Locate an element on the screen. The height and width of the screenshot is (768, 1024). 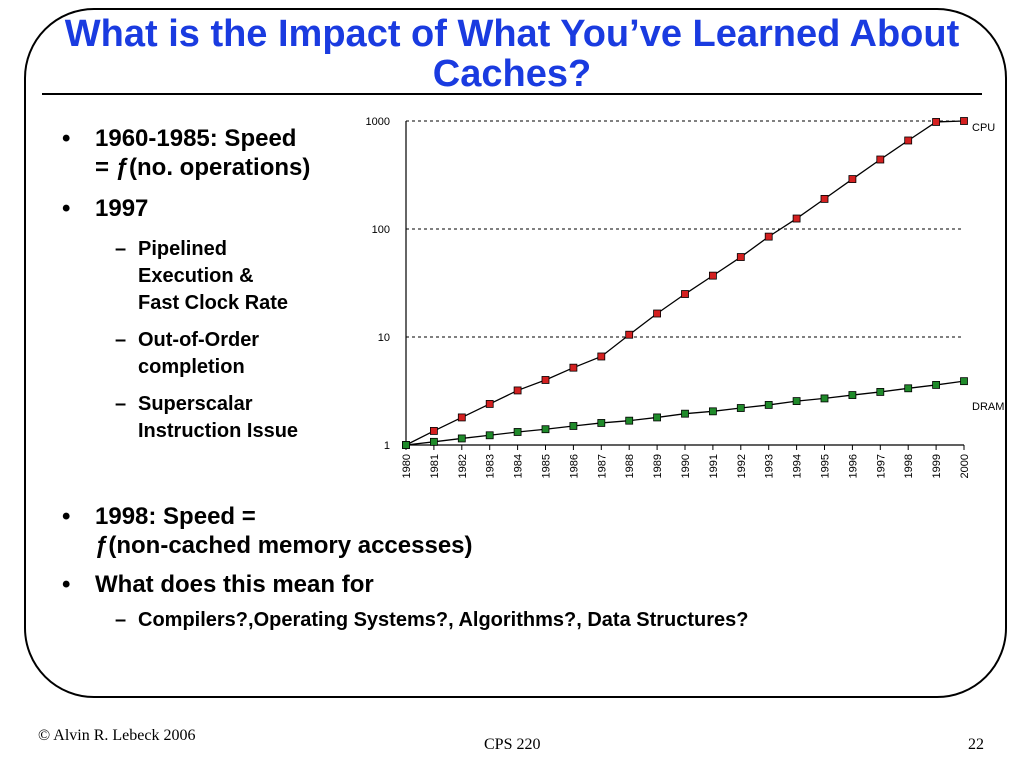
y-tick-label: 100 is located at coordinates (381, 230).